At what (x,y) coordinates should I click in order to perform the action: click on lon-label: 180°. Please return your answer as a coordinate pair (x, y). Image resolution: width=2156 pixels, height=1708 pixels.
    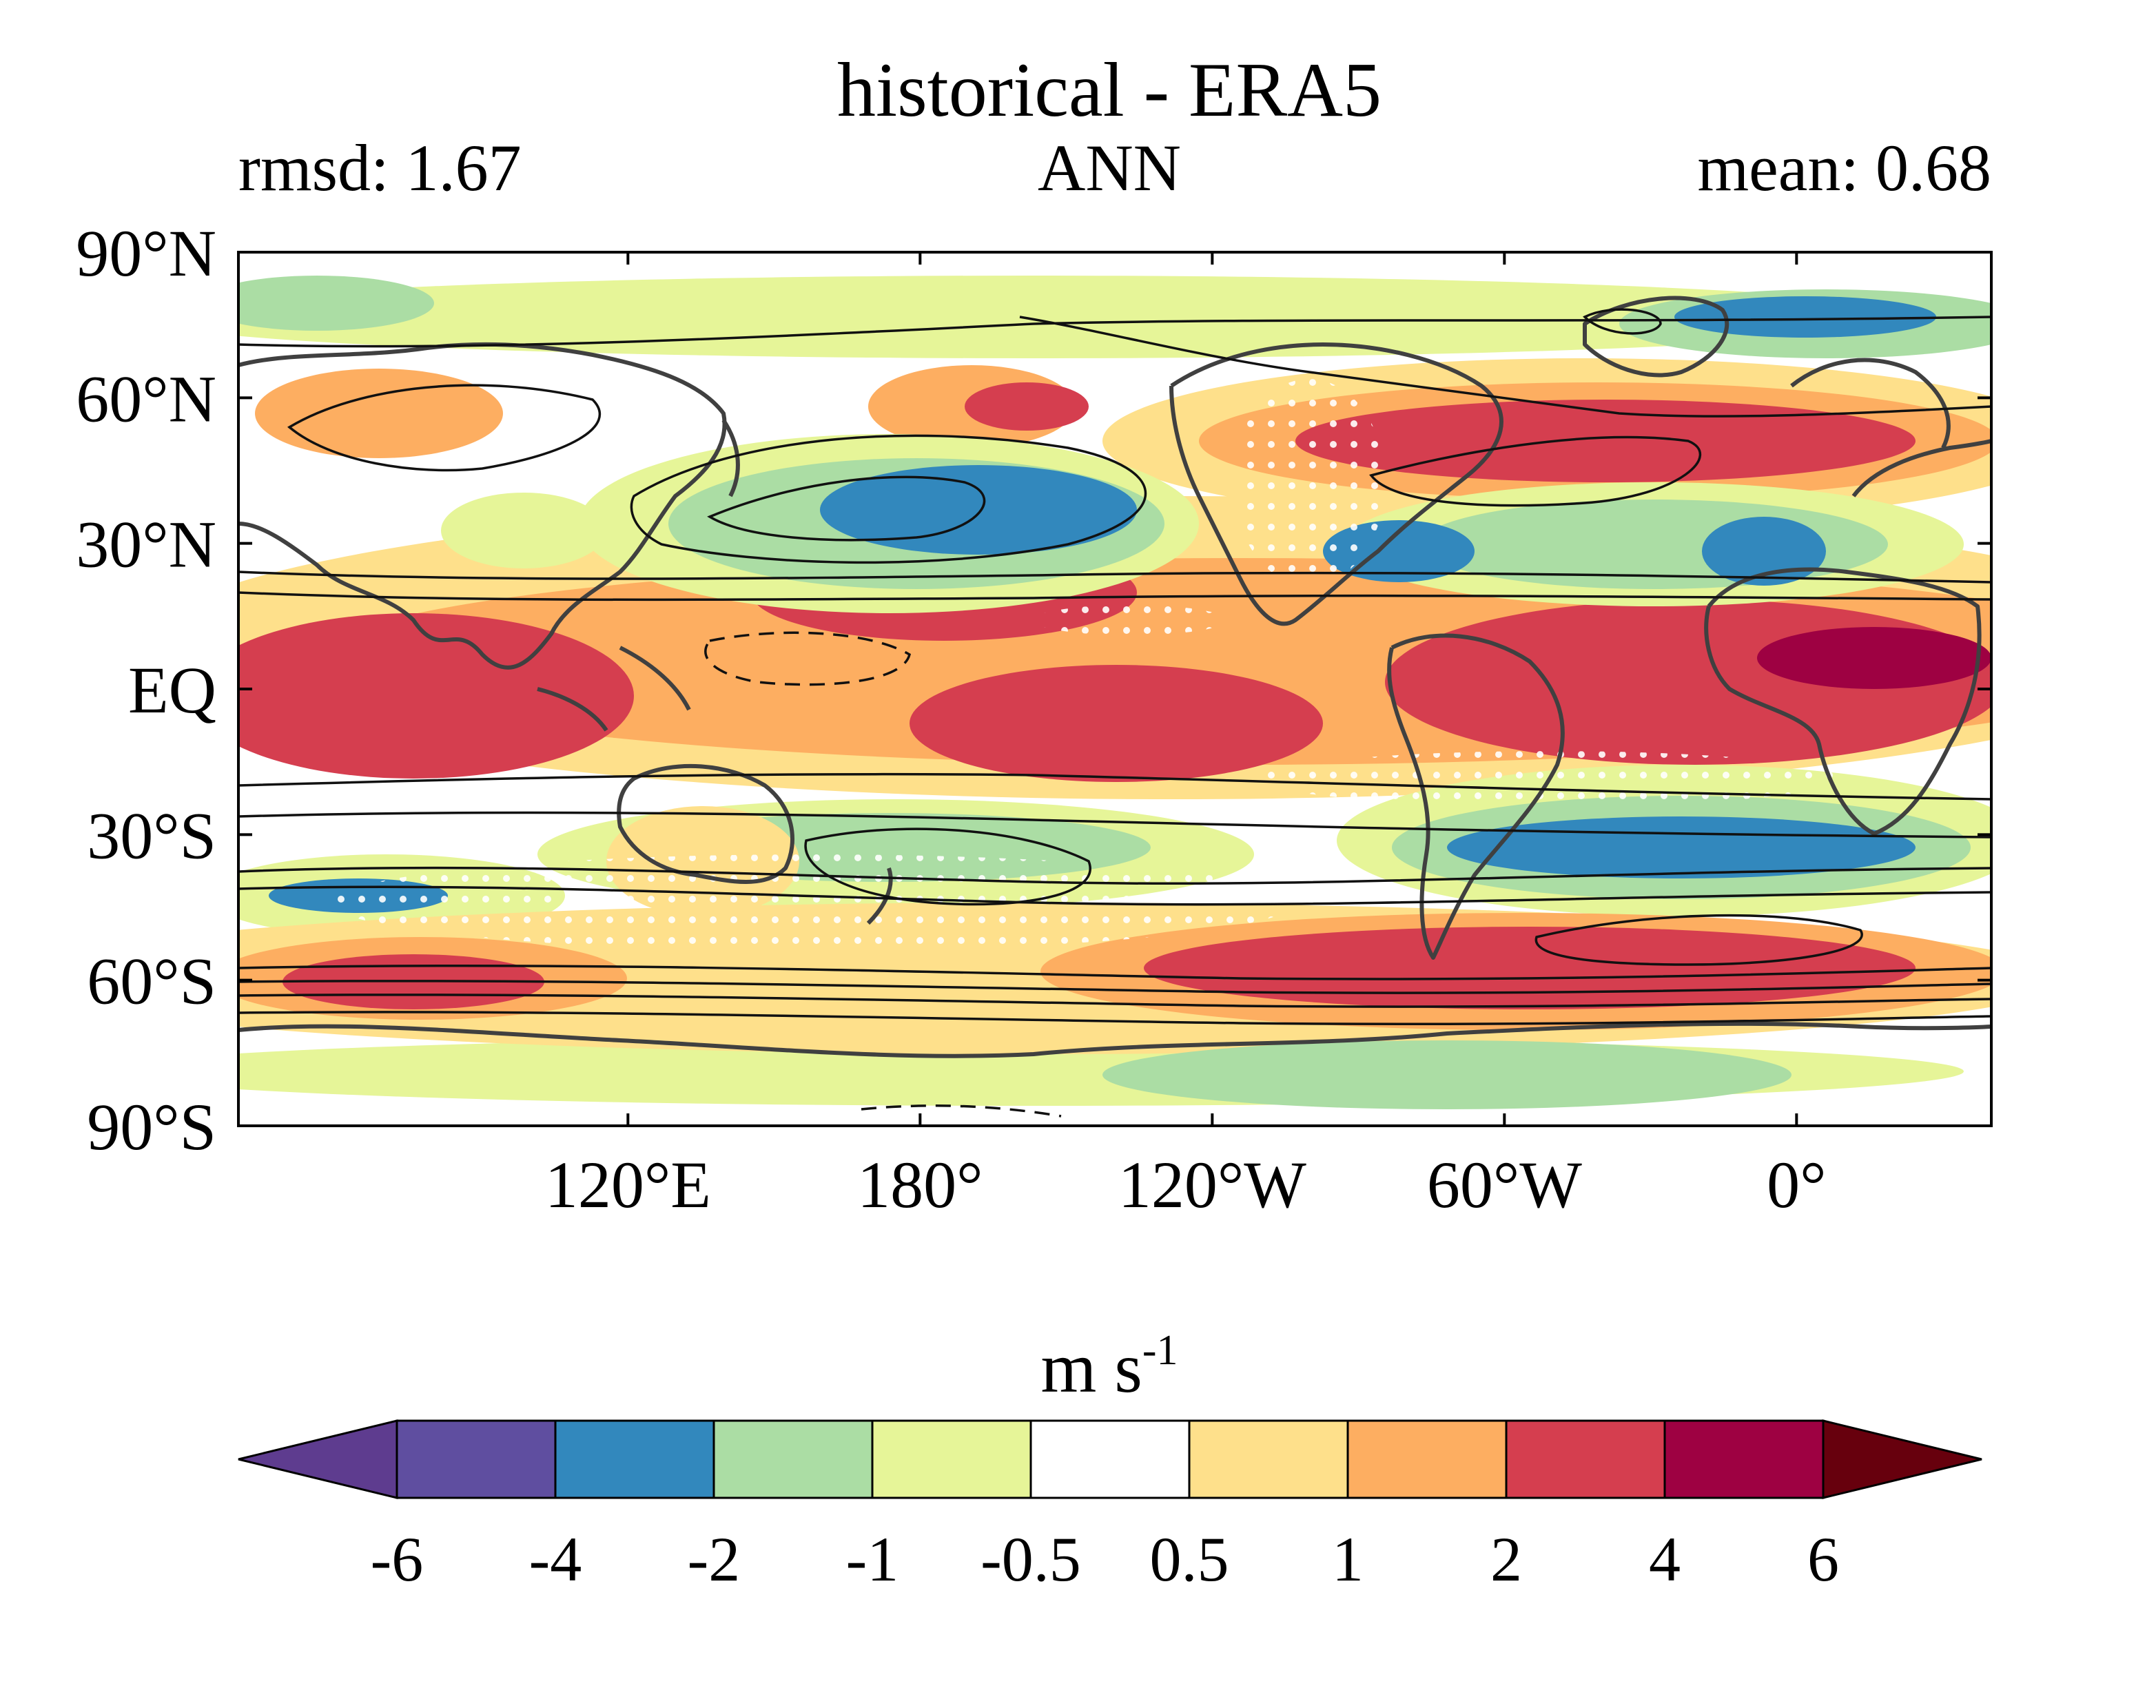
    Looking at the image, I should click on (920, 1185).